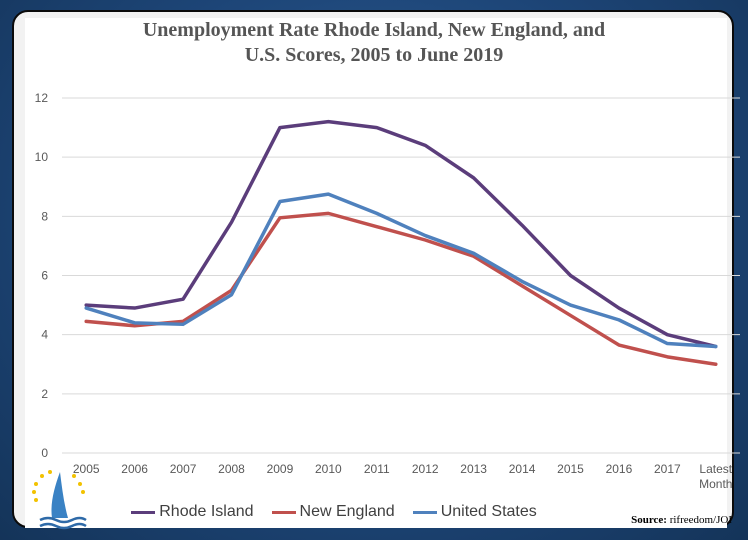  Describe the element at coordinates (206, 511) in the screenshot. I see `legend-label: Rhode Island` at that location.